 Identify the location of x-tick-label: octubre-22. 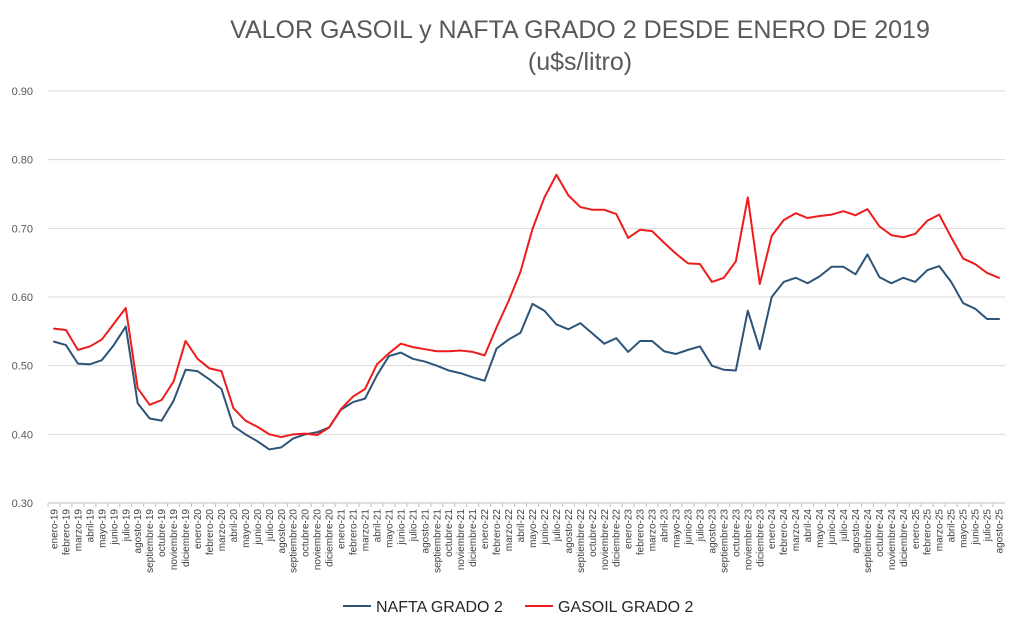
(593, 533).